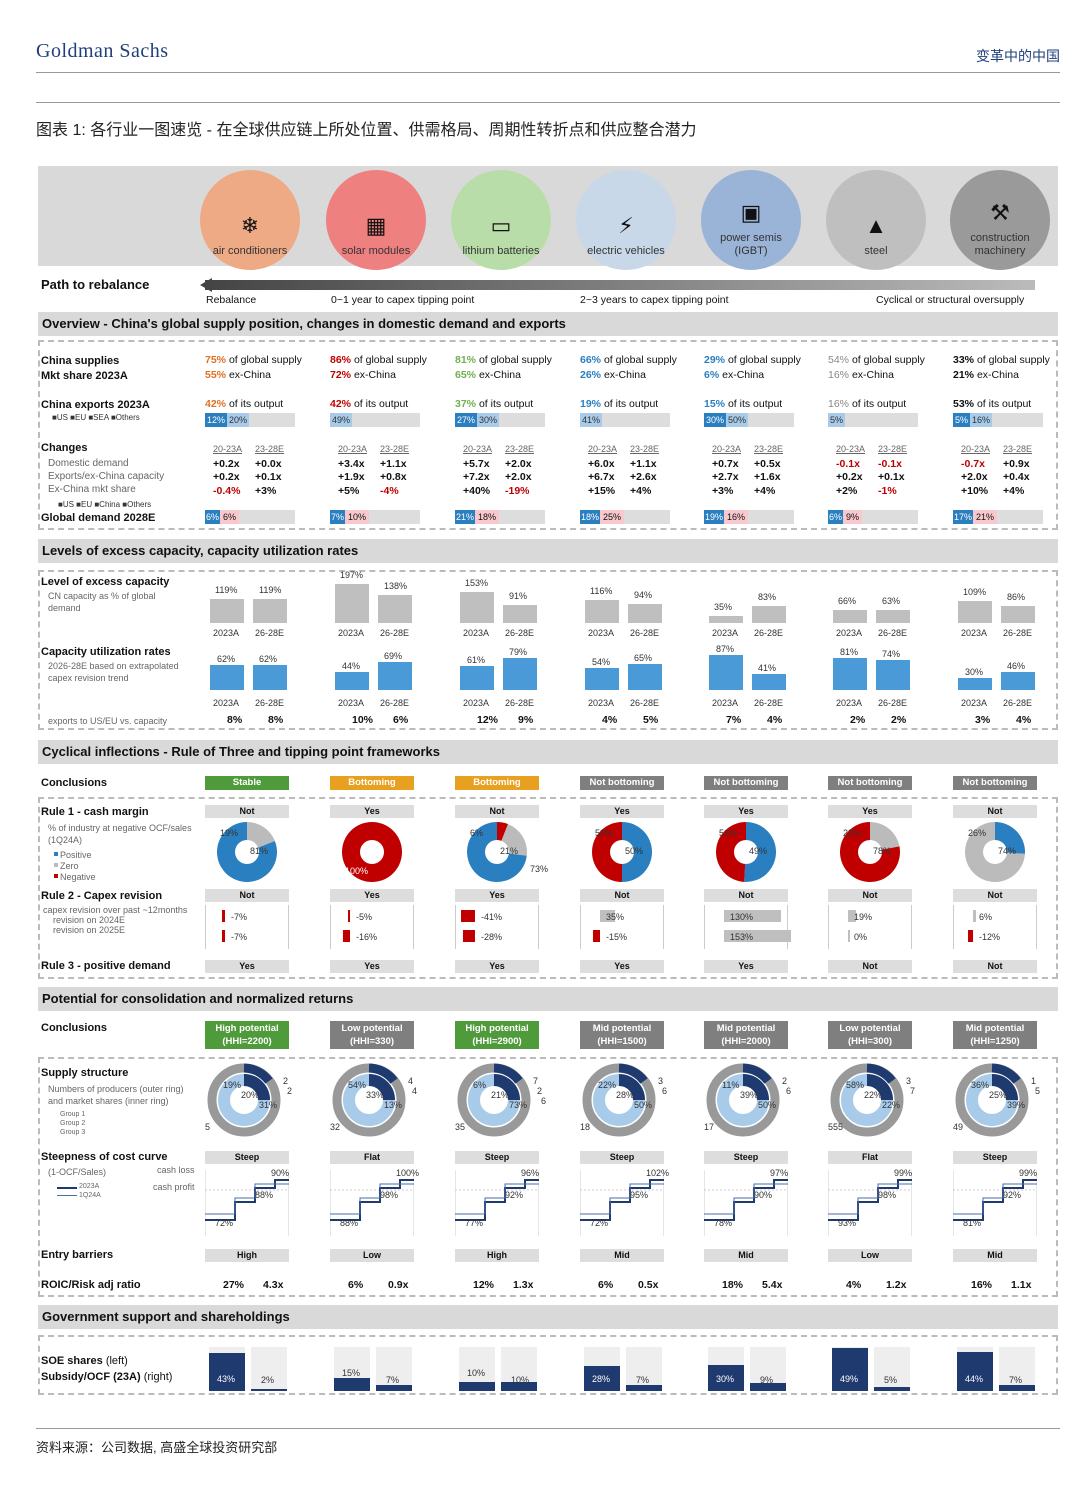  Describe the element at coordinates (628, 360) in the screenshot. I see `supply-share-3: 66% of global supply` at that location.